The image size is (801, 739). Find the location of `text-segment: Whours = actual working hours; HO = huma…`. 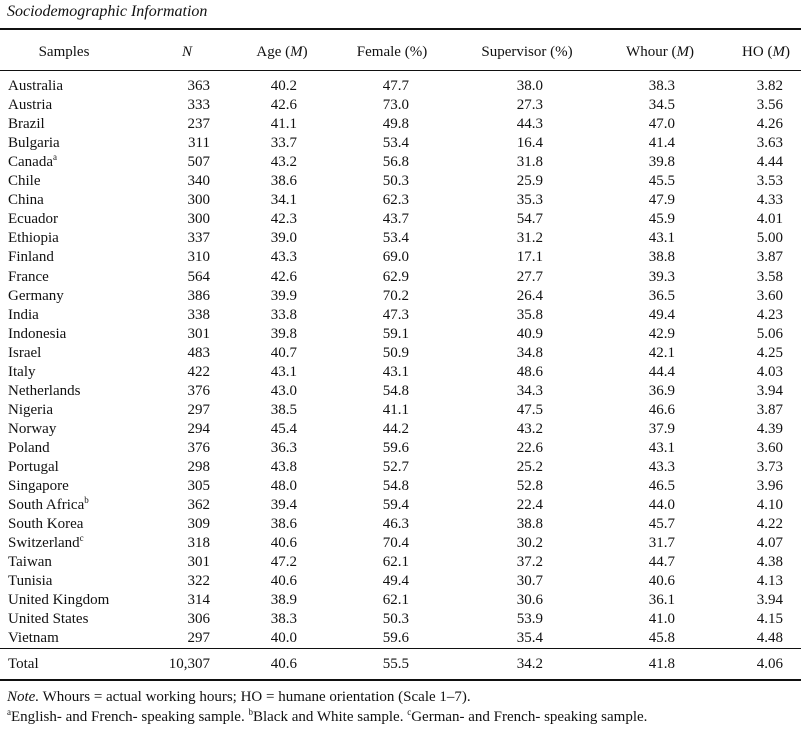

text-segment: Whours = actual working hours; HO = huma… is located at coordinates (255, 697).